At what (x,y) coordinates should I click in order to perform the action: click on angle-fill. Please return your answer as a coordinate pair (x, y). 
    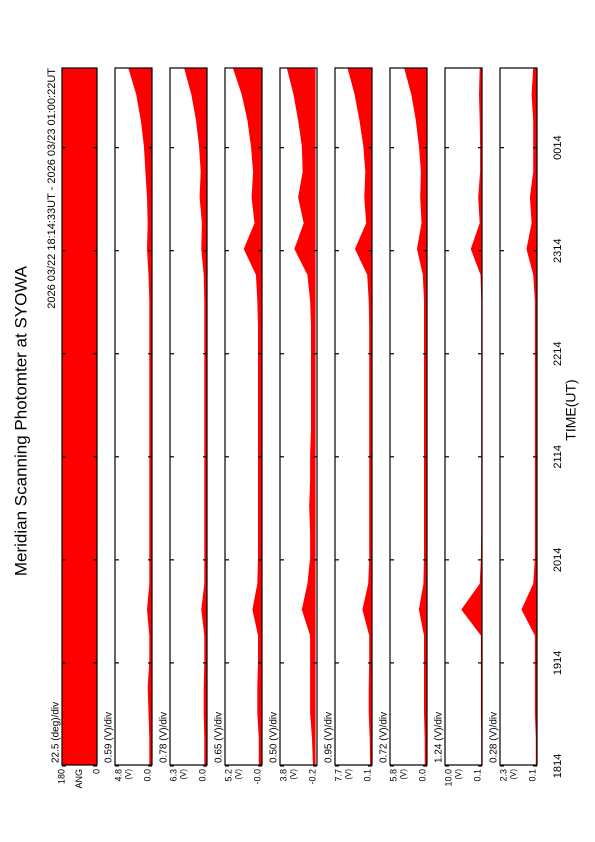
    Looking at the image, I should click on (79, 416).